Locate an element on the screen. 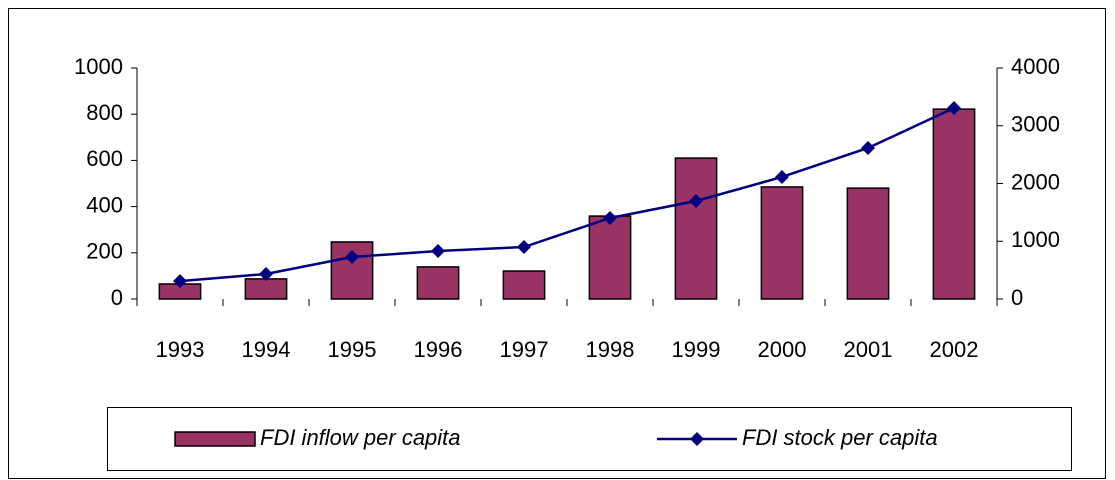  y2-tick-label: 0 is located at coordinates (1017, 297).